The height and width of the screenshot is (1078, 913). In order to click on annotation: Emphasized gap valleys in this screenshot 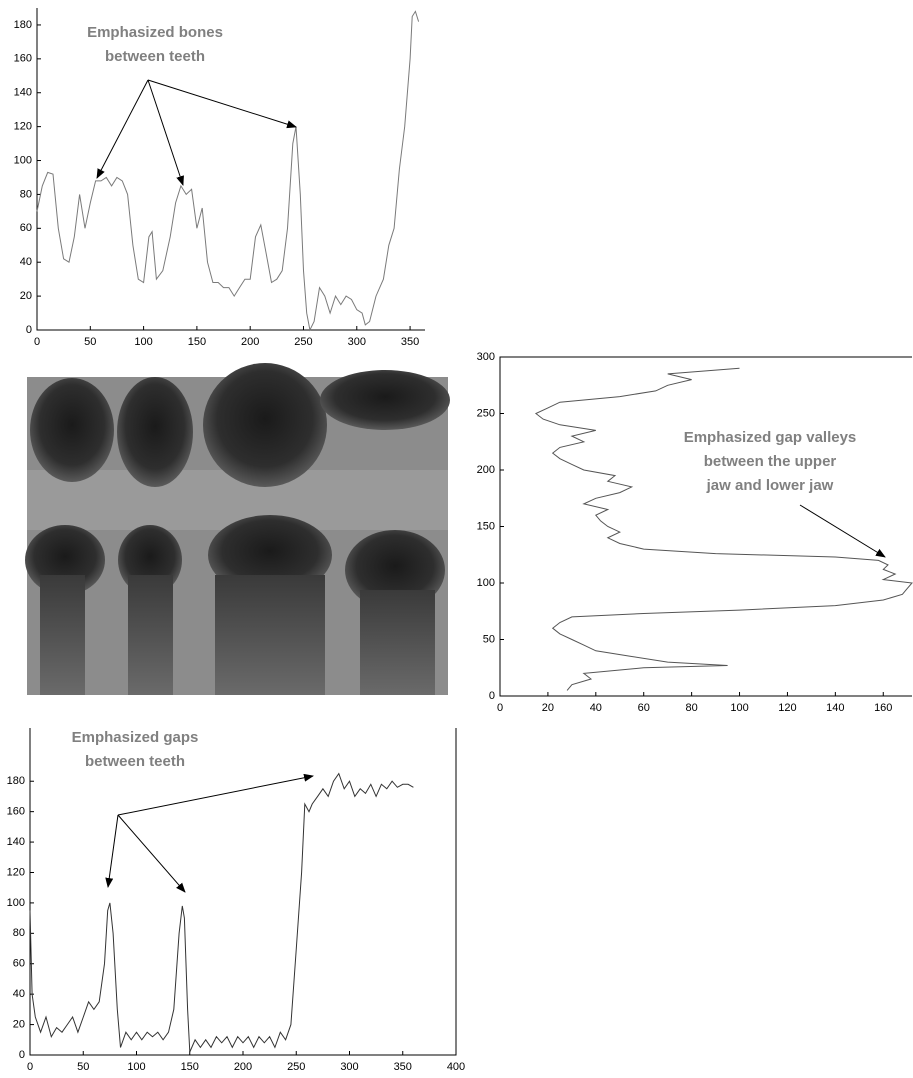, I will do `click(770, 437)`.